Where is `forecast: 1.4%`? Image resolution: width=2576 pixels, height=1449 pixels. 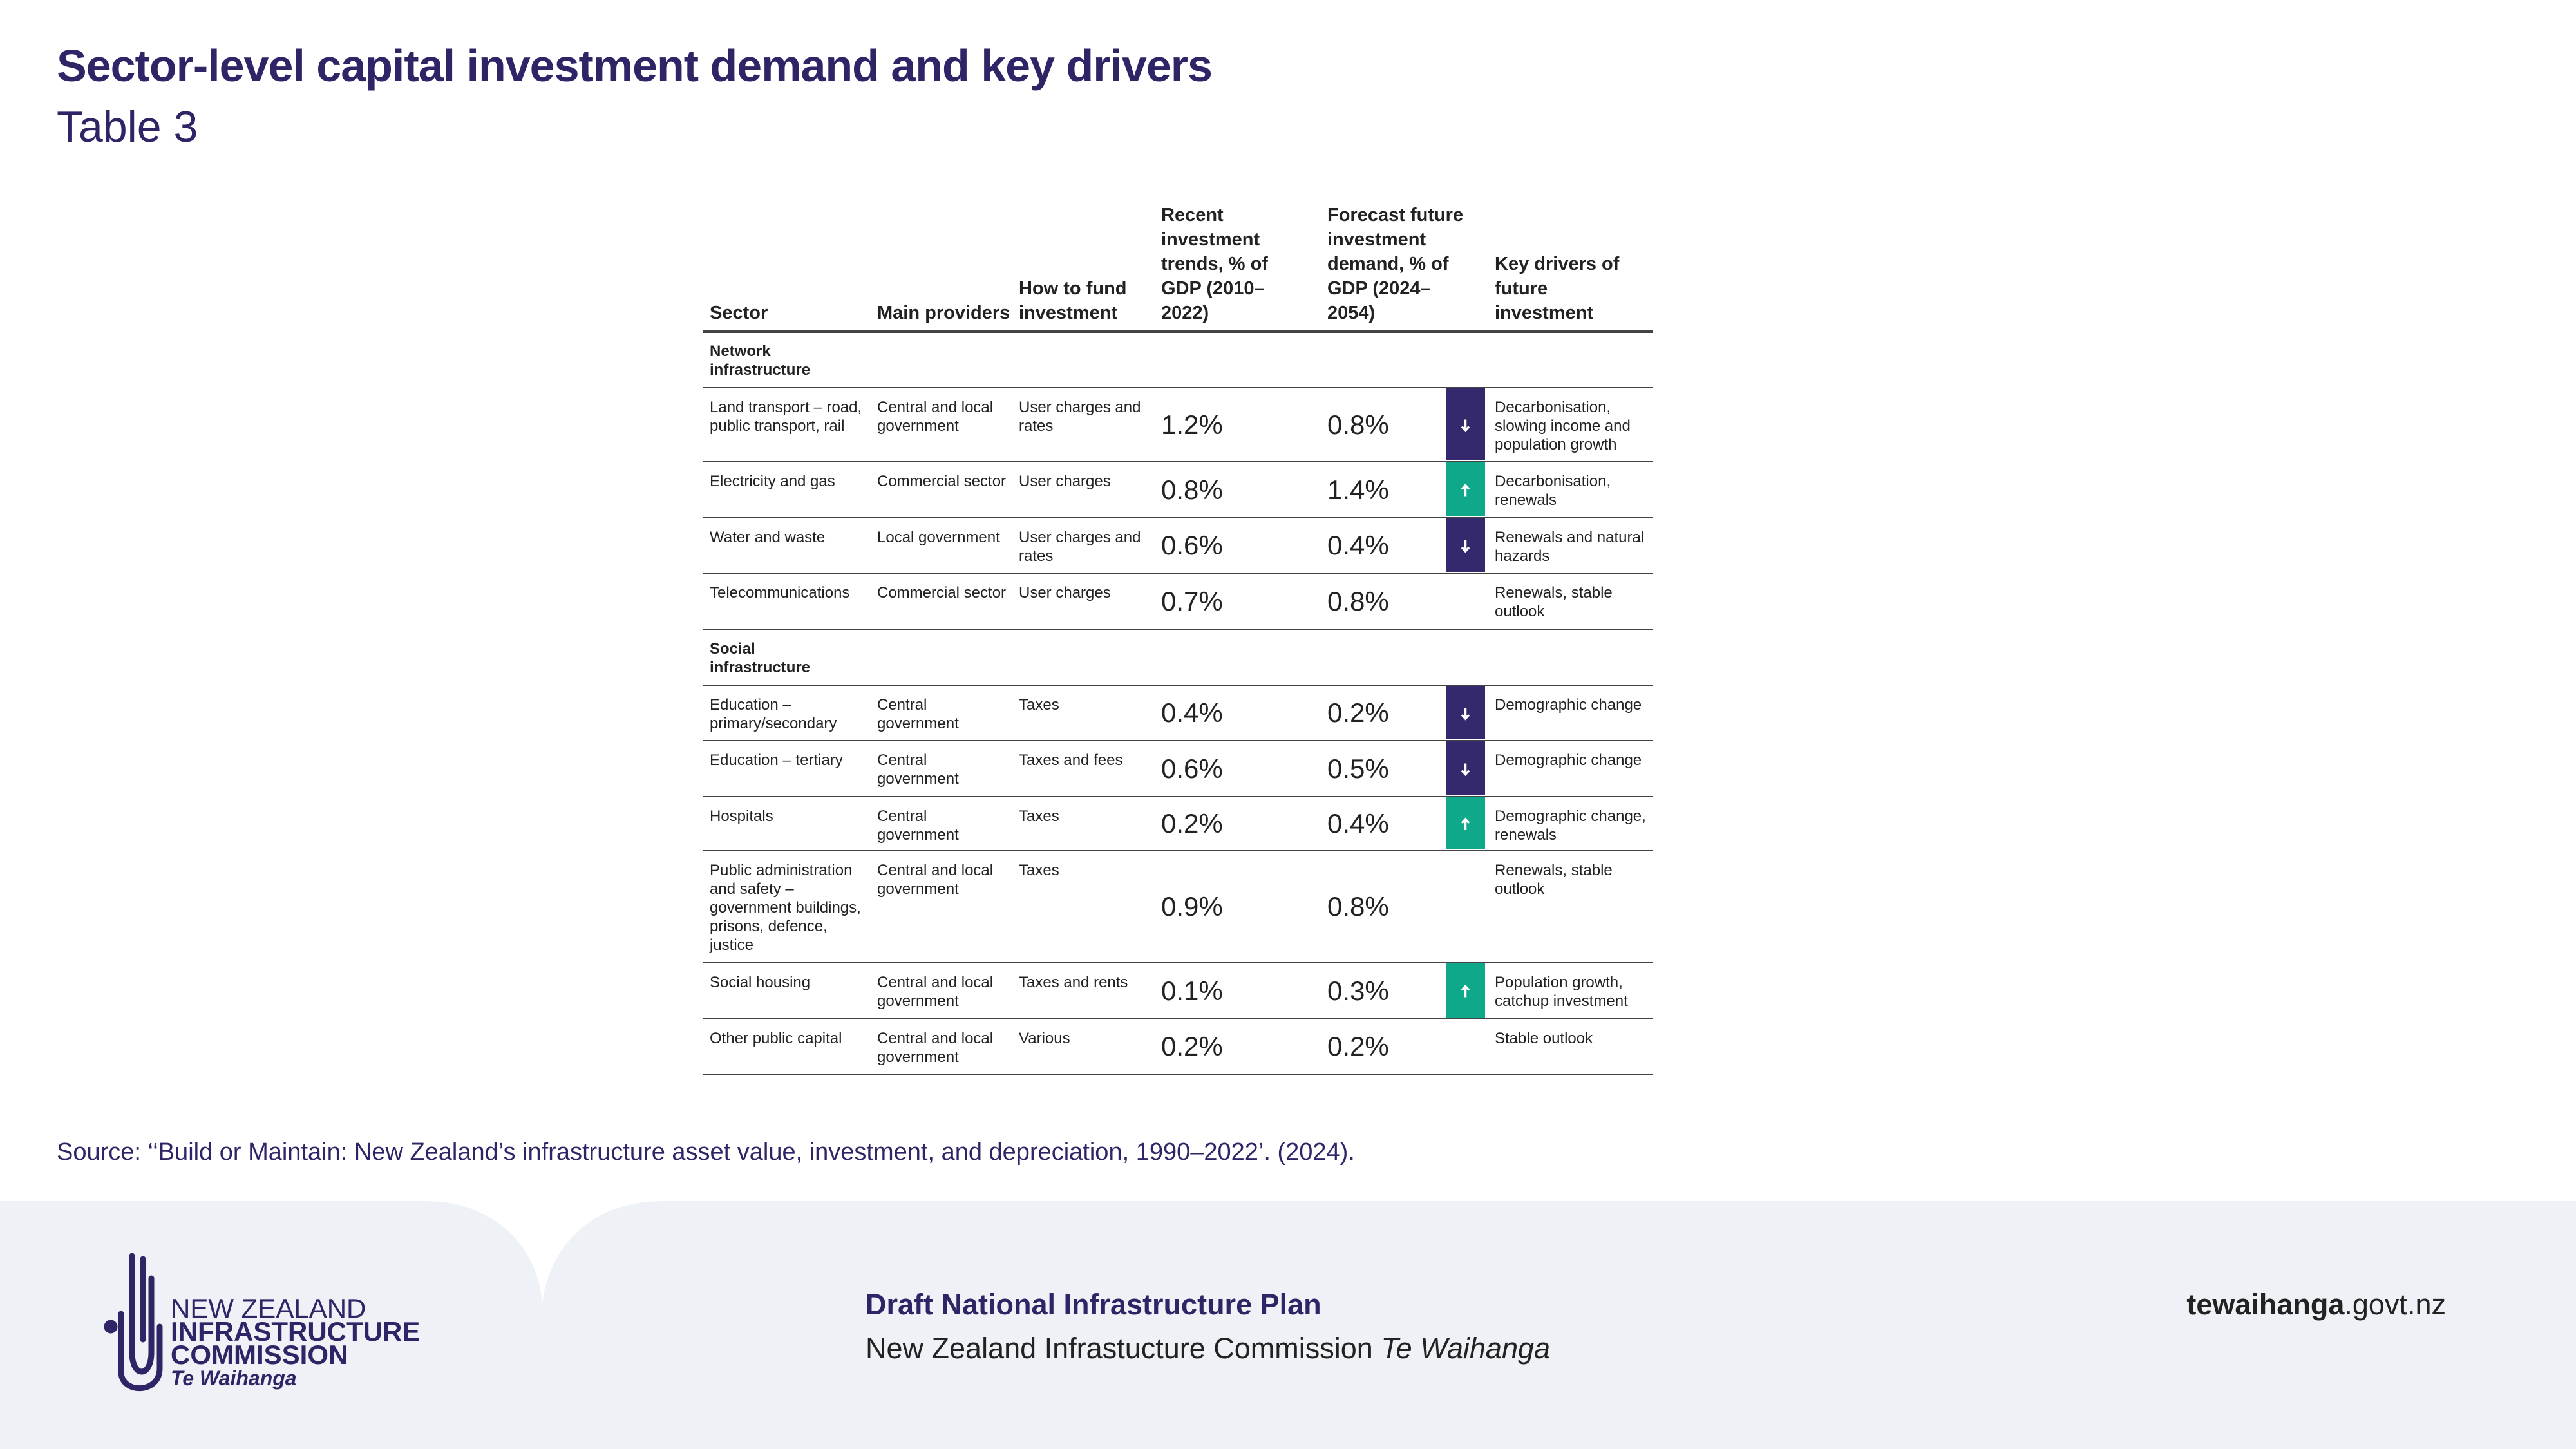
forecast: 1.4% is located at coordinates (1358, 490).